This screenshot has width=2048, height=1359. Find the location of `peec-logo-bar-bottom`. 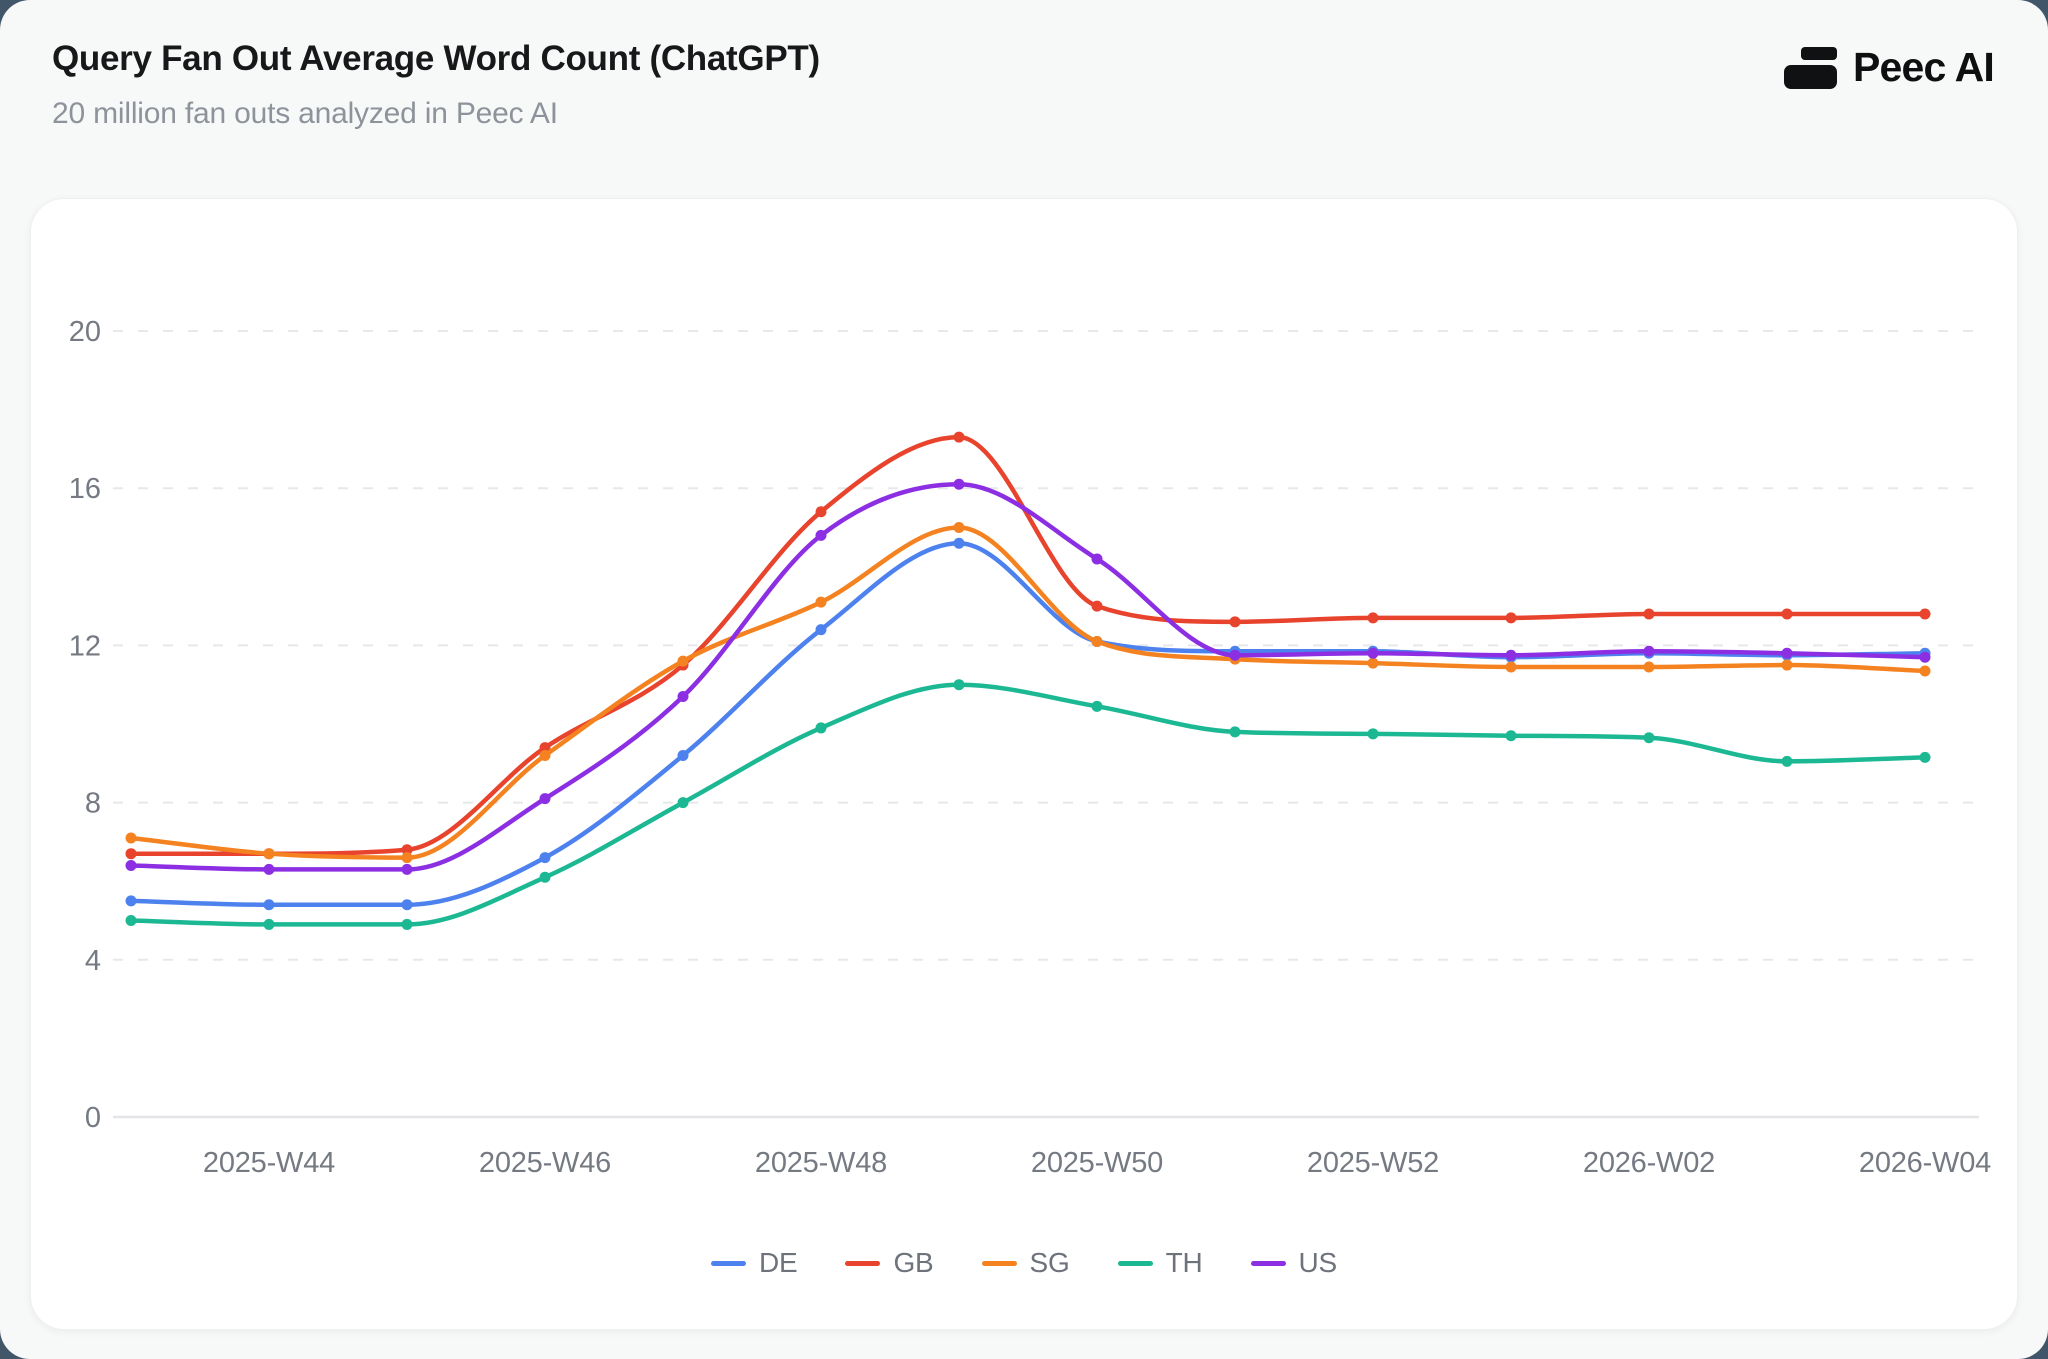

peec-logo-bar-bottom is located at coordinates (1810, 76).